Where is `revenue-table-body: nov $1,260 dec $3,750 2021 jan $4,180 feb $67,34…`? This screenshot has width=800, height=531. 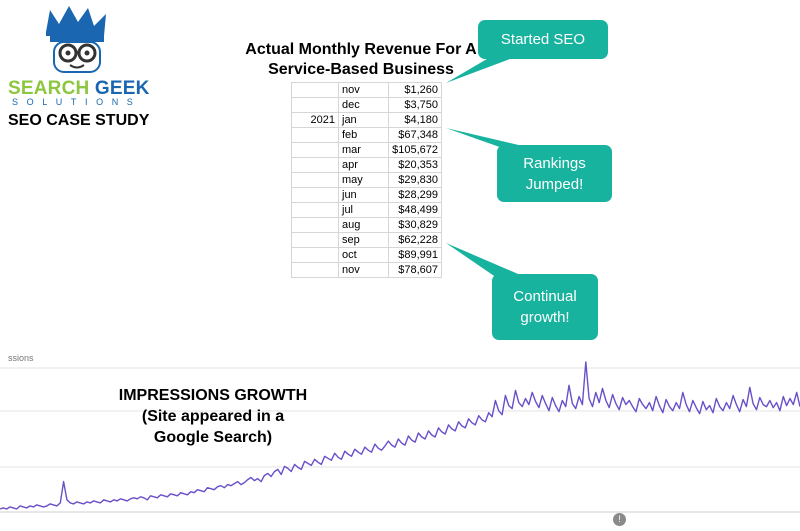 revenue-table-body: nov $1,260 dec $3,750 2021 jan $4,180 feb $67,34… is located at coordinates (366, 180).